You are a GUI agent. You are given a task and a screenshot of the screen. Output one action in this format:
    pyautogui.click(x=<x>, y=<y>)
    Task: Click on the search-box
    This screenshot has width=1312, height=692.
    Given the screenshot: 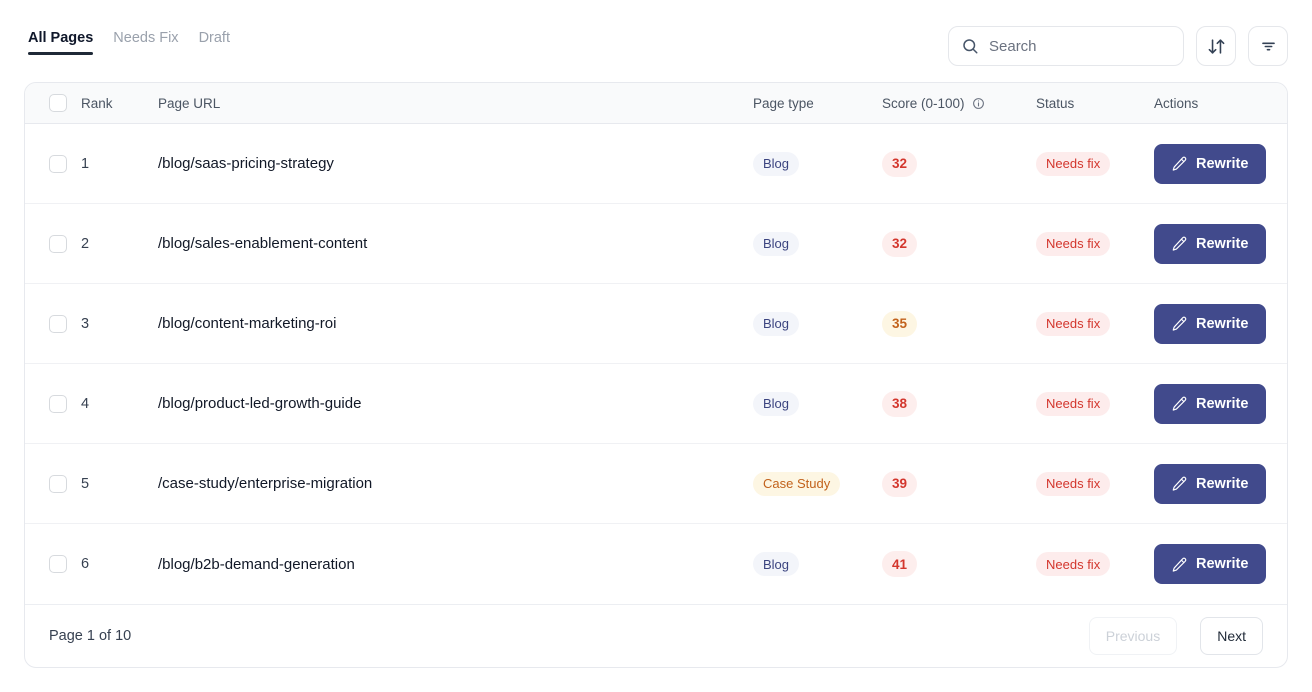 What is the action you would take?
    pyautogui.click(x=1066, y=46)
    